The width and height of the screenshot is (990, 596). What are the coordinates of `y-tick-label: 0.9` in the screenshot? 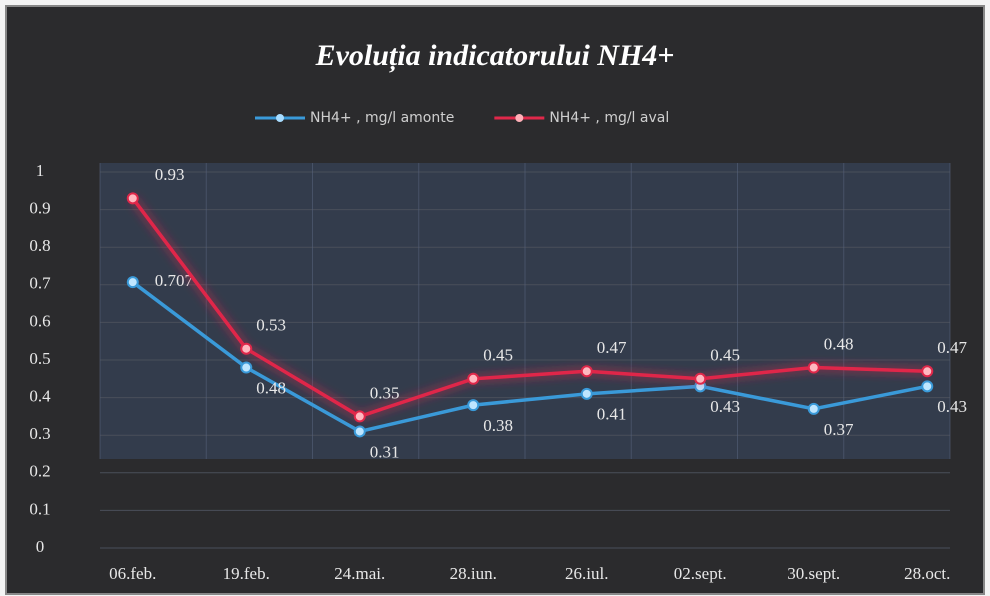 It's located at (39, 208).